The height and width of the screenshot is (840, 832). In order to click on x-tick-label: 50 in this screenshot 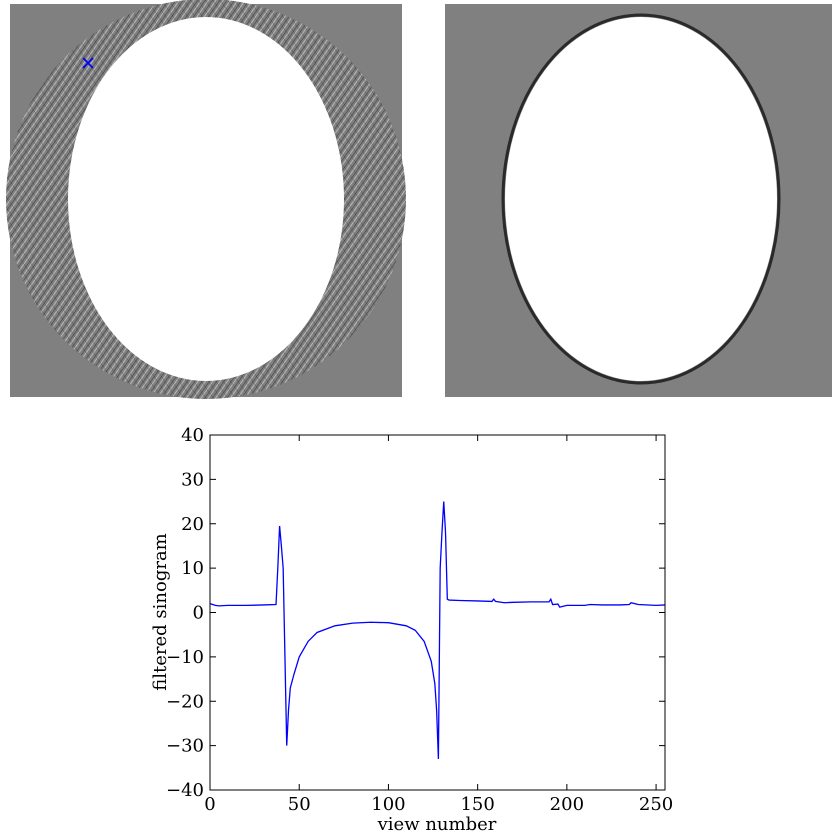, I will do `click(299, 804)`.